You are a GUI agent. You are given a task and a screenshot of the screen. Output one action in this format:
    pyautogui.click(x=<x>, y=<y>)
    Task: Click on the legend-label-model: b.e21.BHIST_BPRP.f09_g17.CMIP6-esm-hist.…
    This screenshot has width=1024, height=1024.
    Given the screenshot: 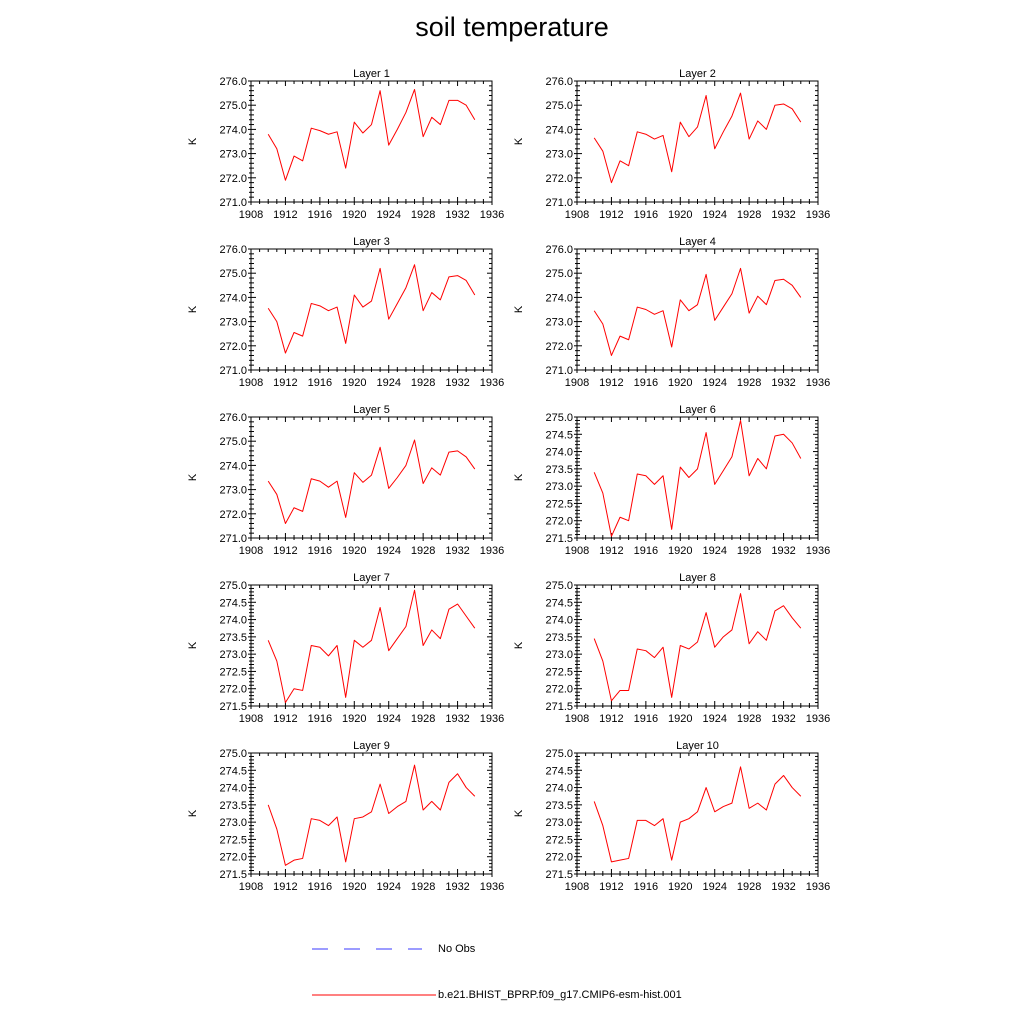 What is the action you would take?
    pyautogui.click(x=560, y=995)
    